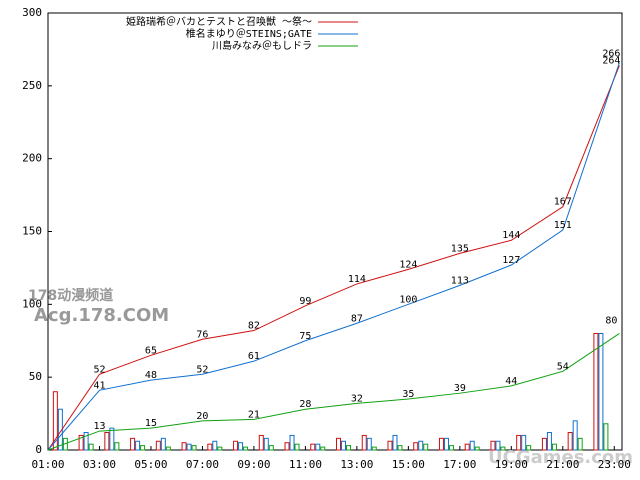  I want to click on x-tick-label: 15:00, so click(408, 464).